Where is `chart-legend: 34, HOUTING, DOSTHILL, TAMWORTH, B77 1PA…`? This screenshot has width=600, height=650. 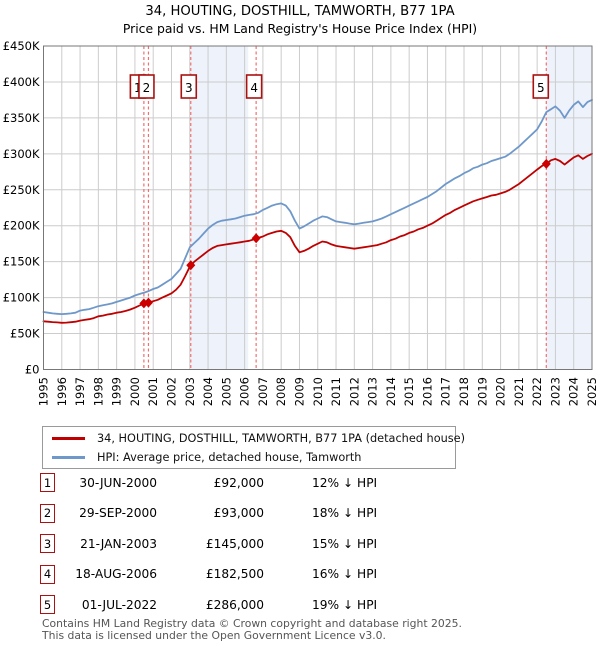
chart-legend: 34, HOUTING, DOSTHILL, TAMWORTH, B77 1PA… is located at coordinates (253, 447).